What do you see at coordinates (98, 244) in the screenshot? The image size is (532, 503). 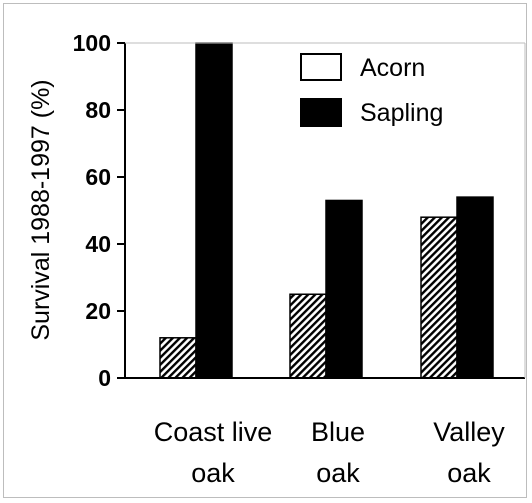 I see `y-tick-label: 40` at bounding box center [98, 244].